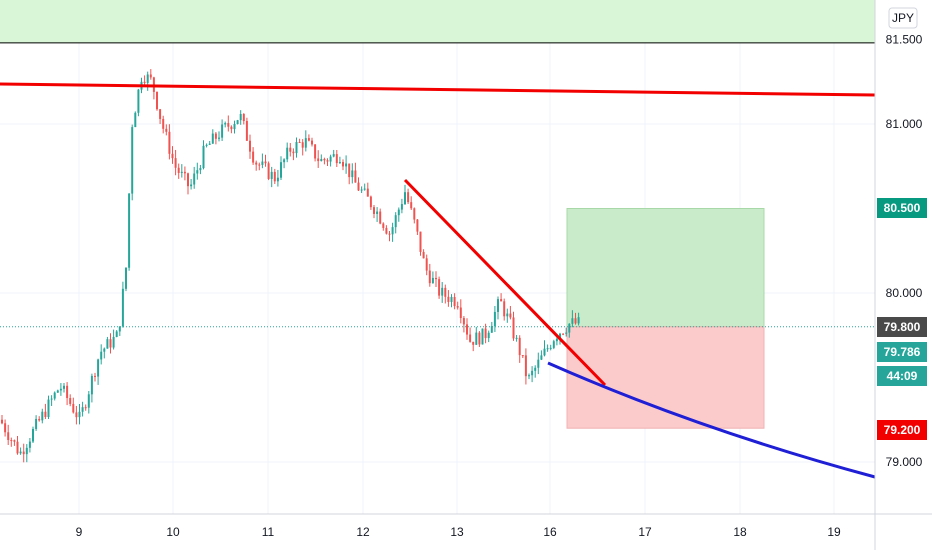  Describe the element at coordinates (79, 532) in the screenshot. I see `x-tick-label: 9` at that location.